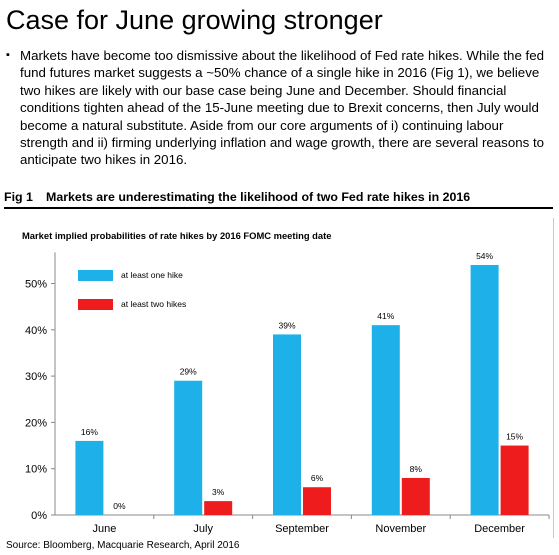 The width and height of the screenshot is (559, 555). Describe the element at coordinates (416, 469) in the screenshot. I see `data-label: 8%` at that location.